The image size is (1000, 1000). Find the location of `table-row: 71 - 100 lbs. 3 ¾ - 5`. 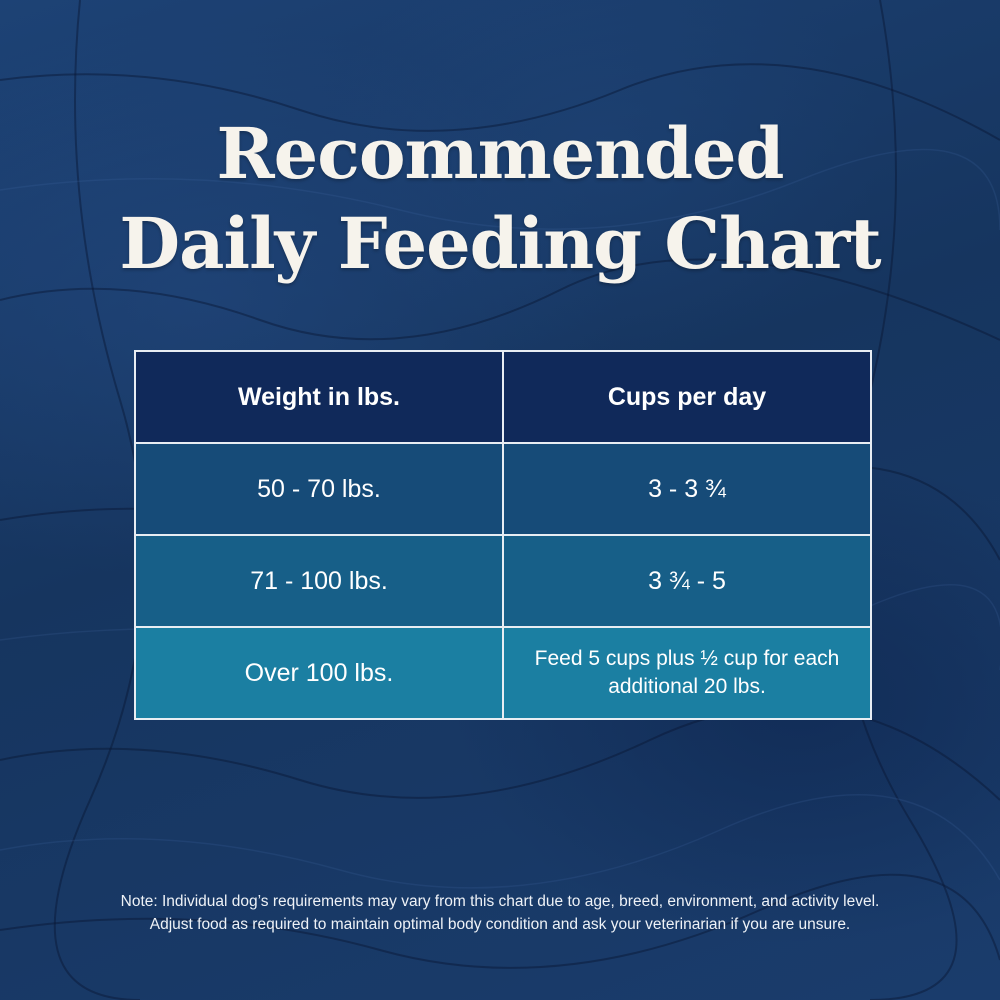

table-row: 71 - 100 lbs. 3 ¾ - 5 is located at coordinates (503, 581).